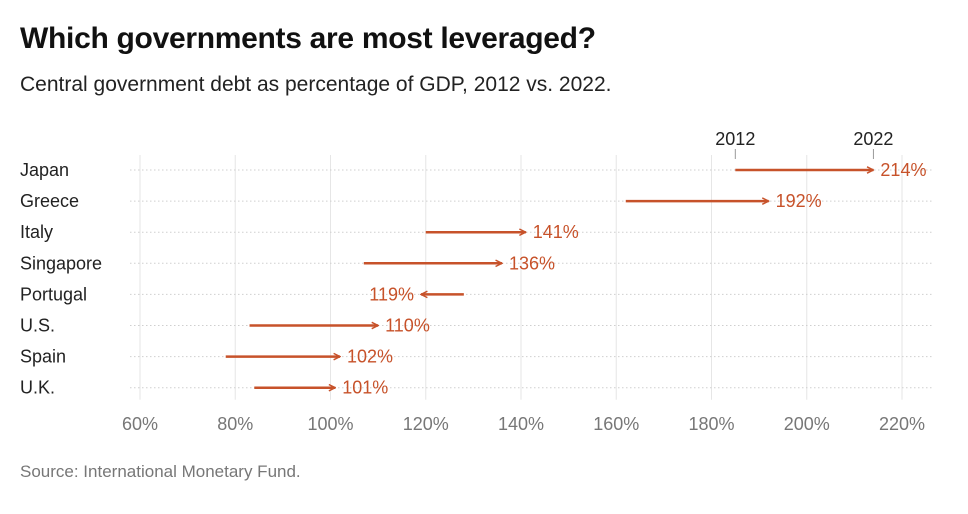 This screenshot has height=514, width=968. I want to click on category-label: Portugal, so click(53, 294).